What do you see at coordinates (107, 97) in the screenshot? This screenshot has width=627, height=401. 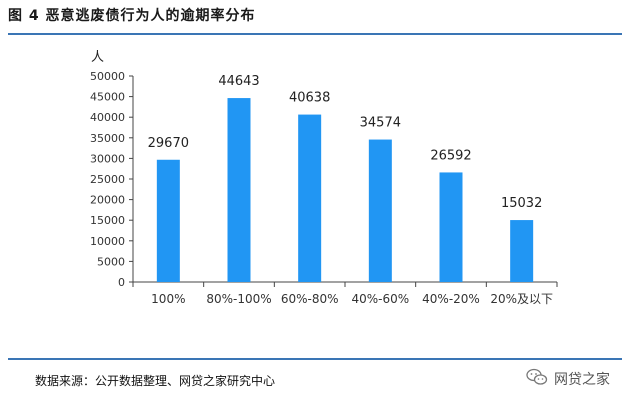 I see `y-tick-label: 45000` at bounding box center [107, 97].